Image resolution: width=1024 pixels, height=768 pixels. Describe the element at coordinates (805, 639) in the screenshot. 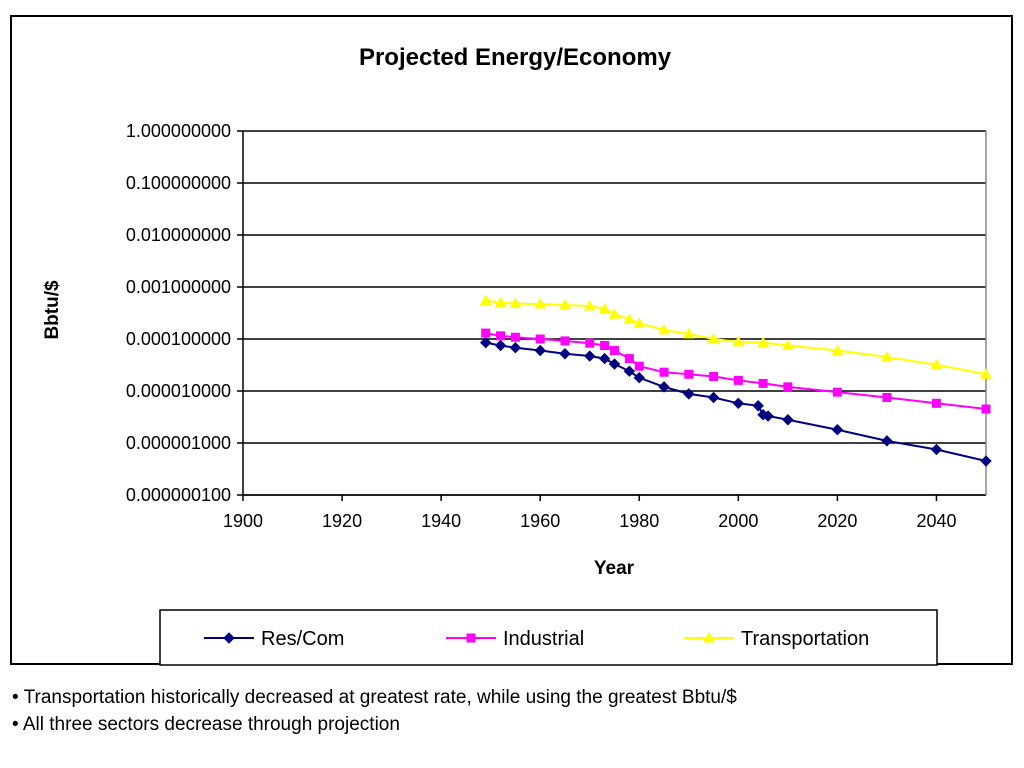

I see `legend-label: Transportation` at that location.